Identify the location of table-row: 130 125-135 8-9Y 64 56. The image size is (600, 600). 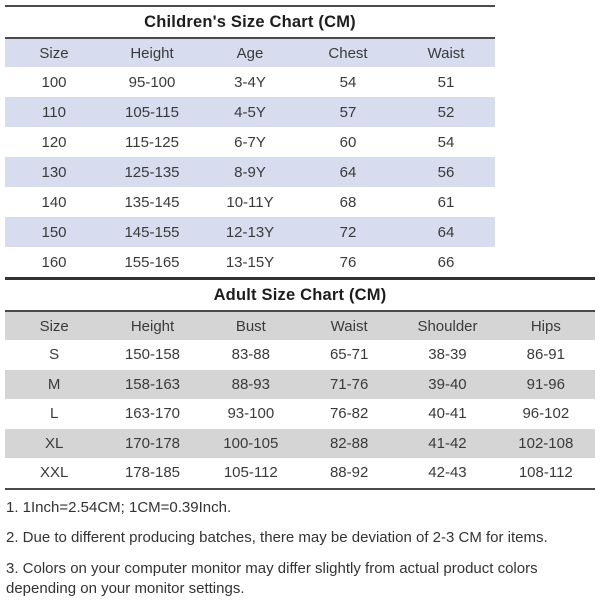
(250, 172).